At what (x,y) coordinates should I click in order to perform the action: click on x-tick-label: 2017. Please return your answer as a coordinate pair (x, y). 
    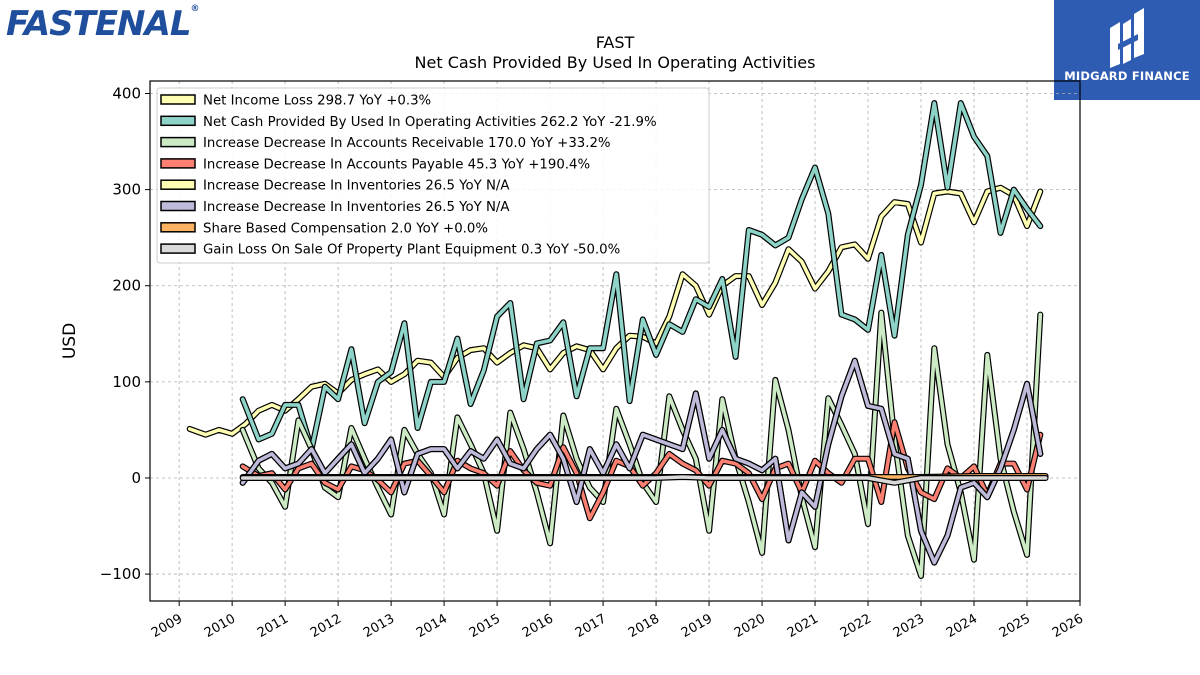
    Looking at the image, I should click on (591, 626).